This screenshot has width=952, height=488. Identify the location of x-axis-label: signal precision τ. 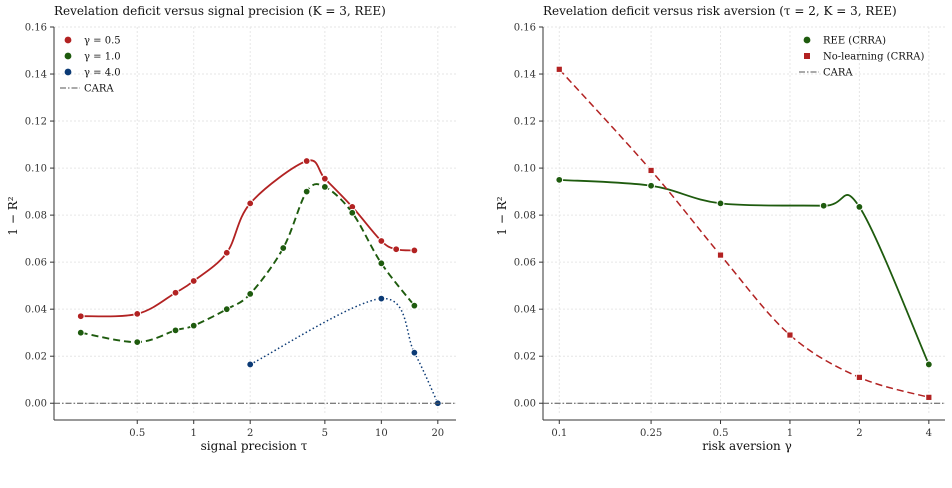
(254, 446).